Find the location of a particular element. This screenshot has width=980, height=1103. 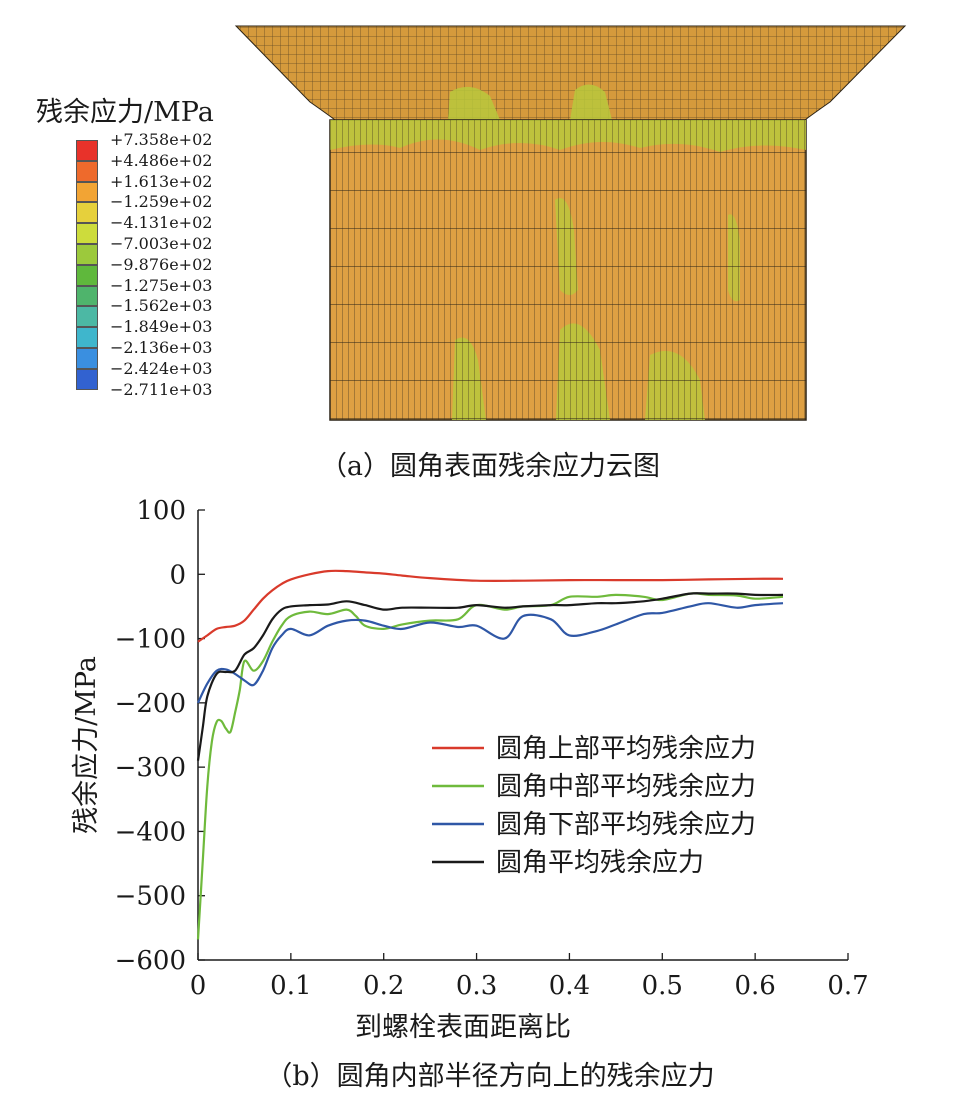

y-tick-label: −600 is located at coordinates (150, 961).